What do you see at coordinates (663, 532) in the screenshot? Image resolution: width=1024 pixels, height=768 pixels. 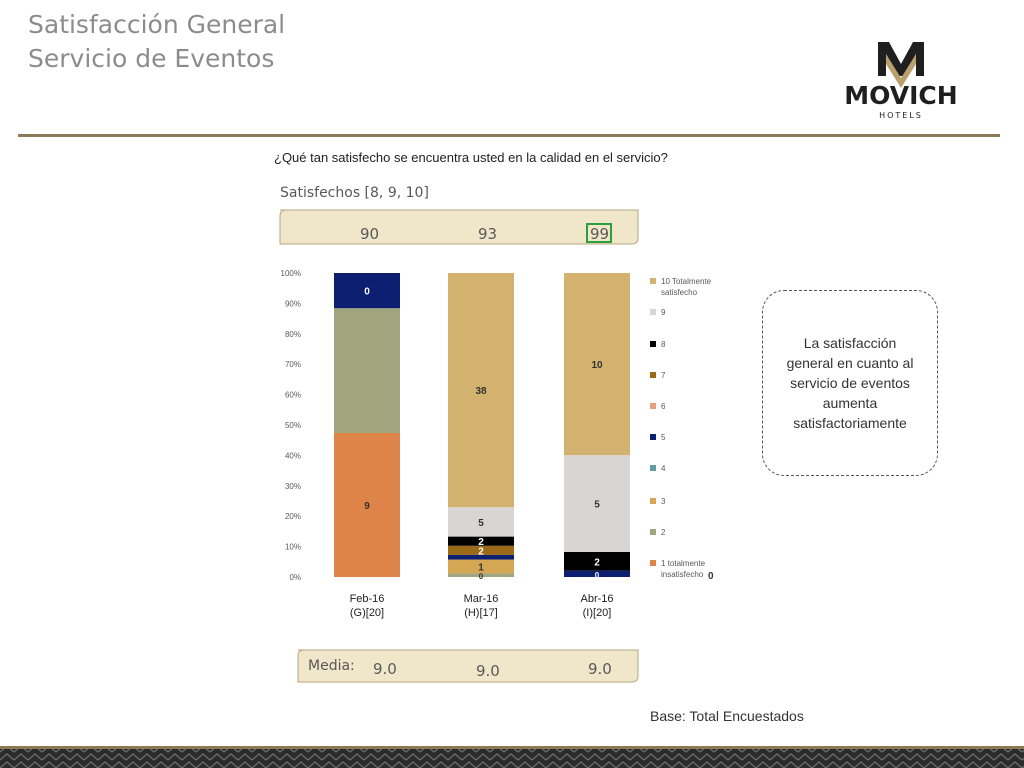 I see `legend-label: 2` at bounding box center [663, 532].